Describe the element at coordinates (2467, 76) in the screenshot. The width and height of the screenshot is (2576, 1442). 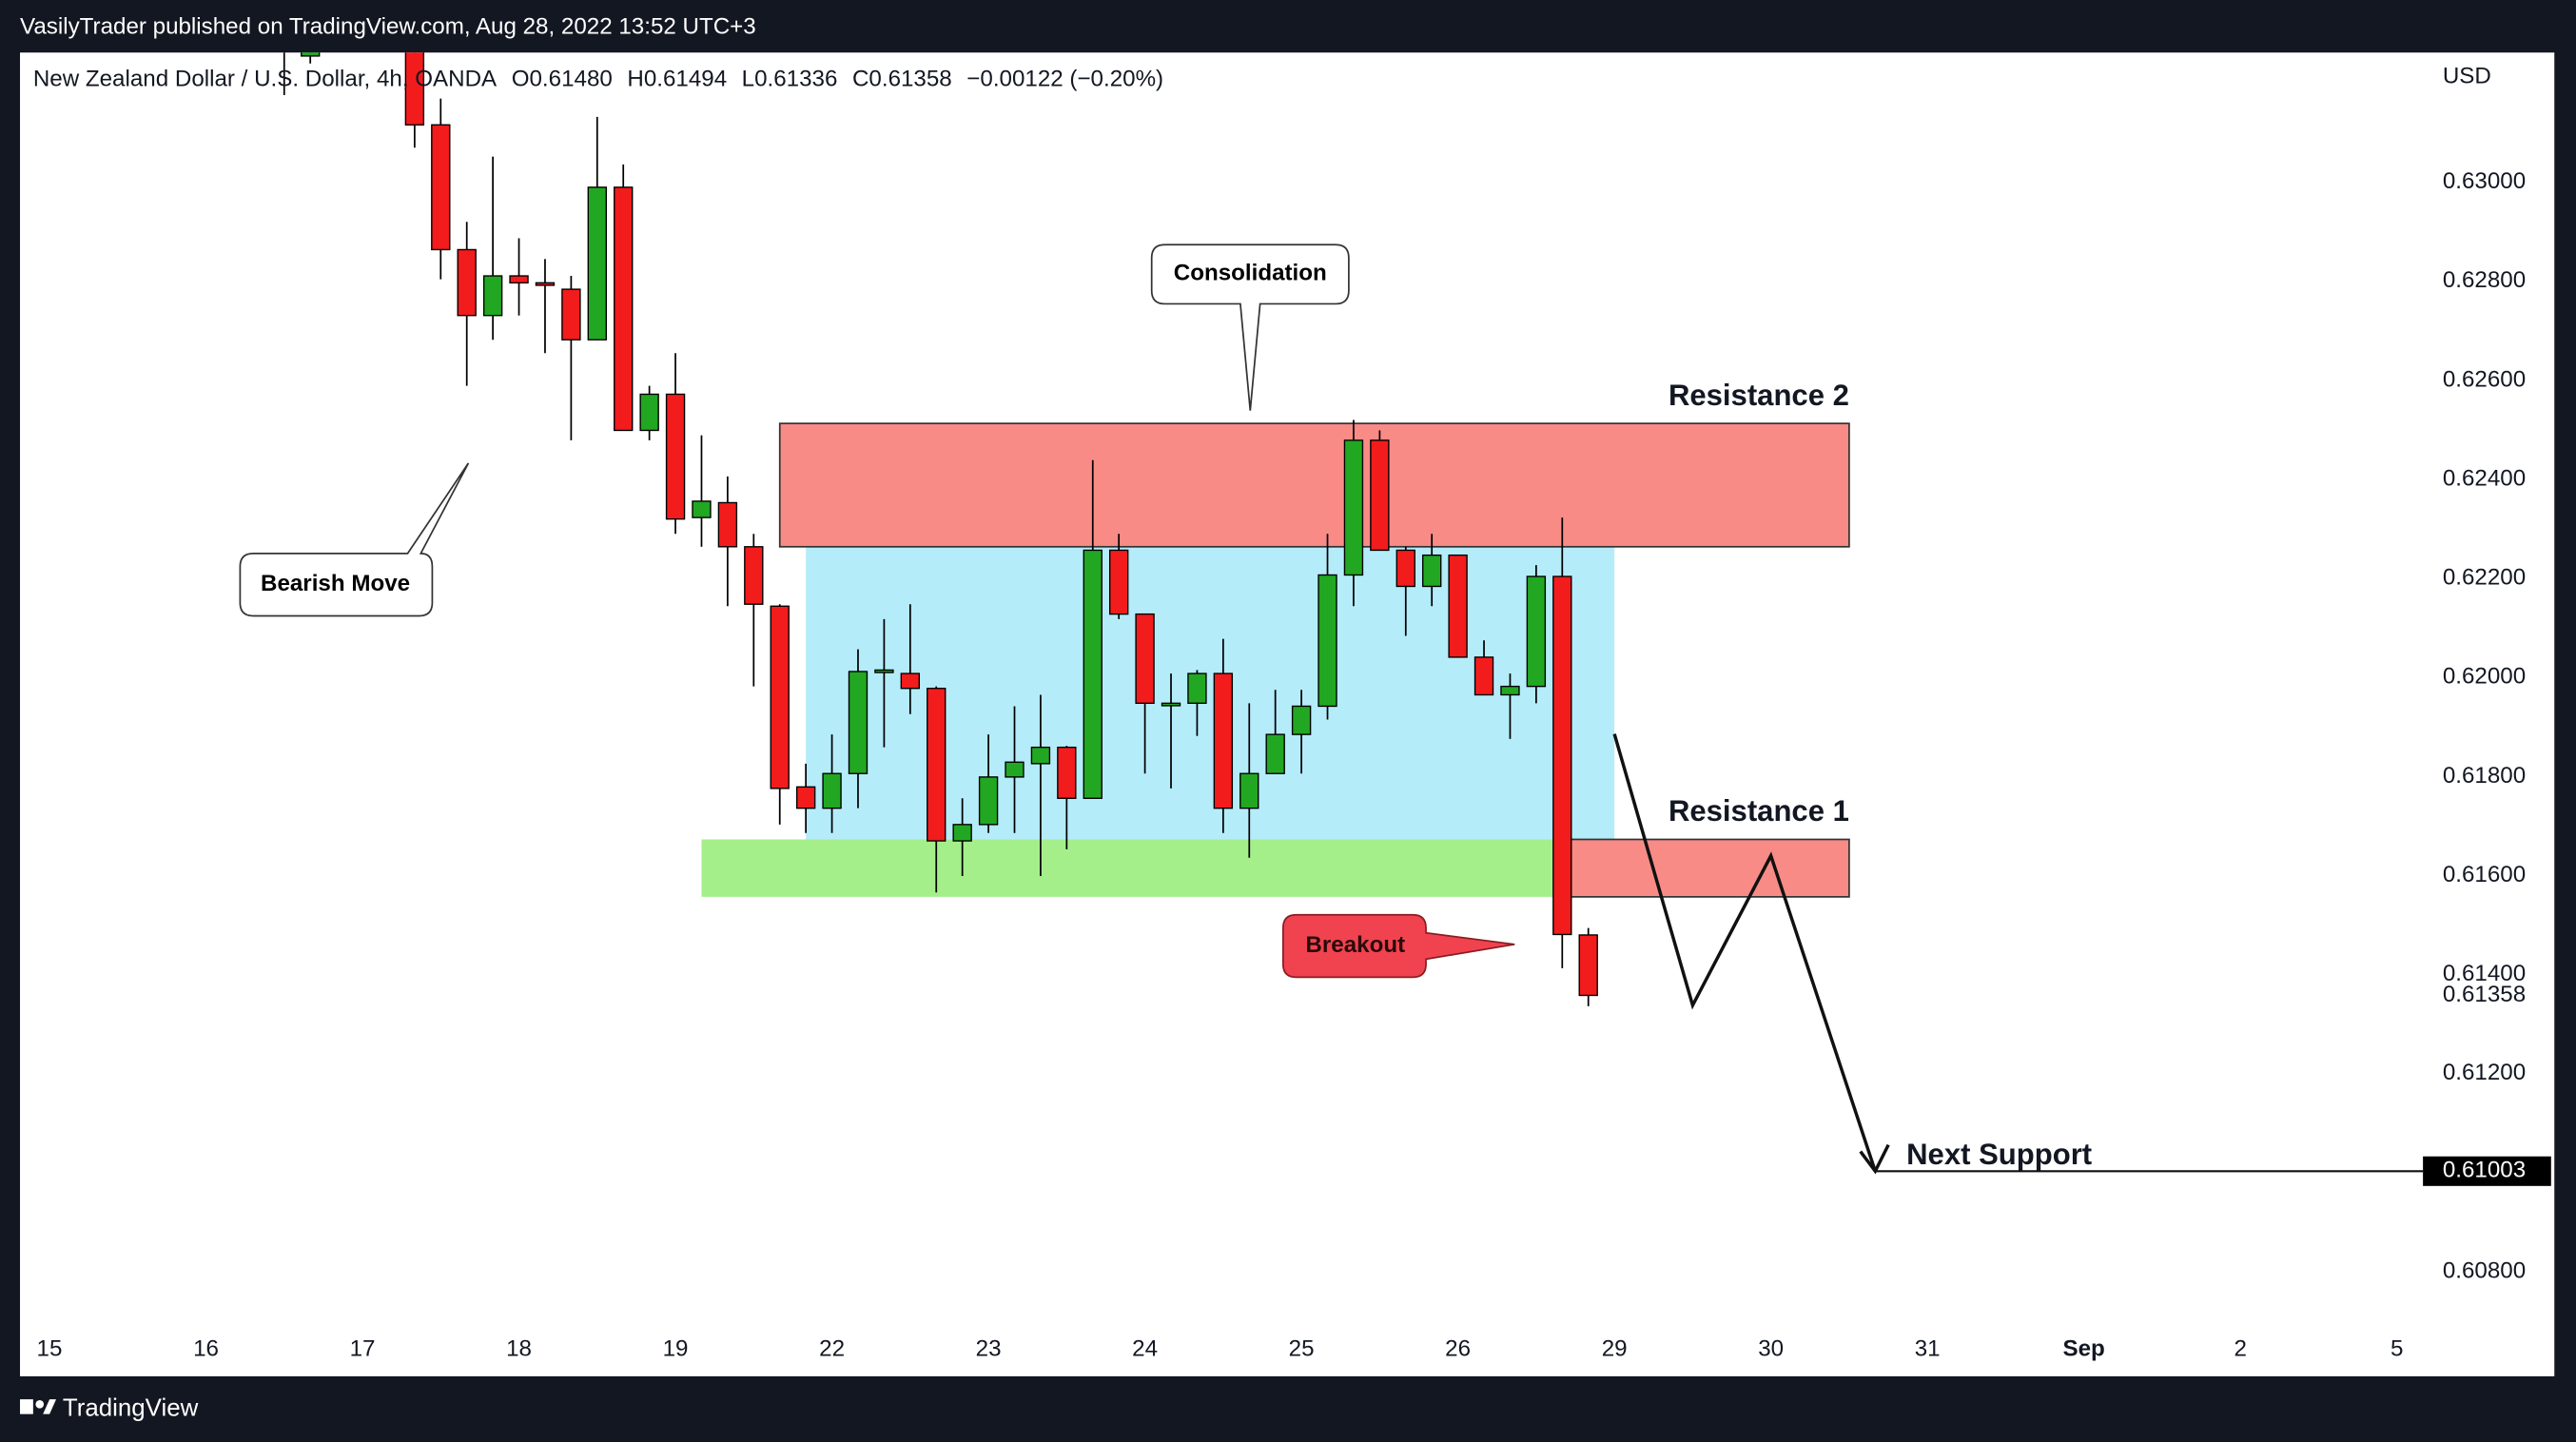
I see `currency: USD` at that location.